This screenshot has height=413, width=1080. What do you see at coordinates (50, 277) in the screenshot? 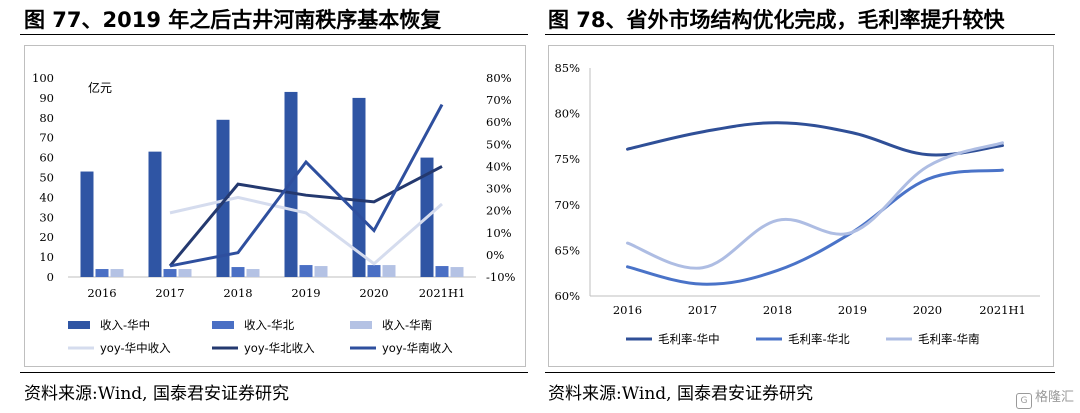
I see `left-y-tick: 0` at bounding box center [50, 277].